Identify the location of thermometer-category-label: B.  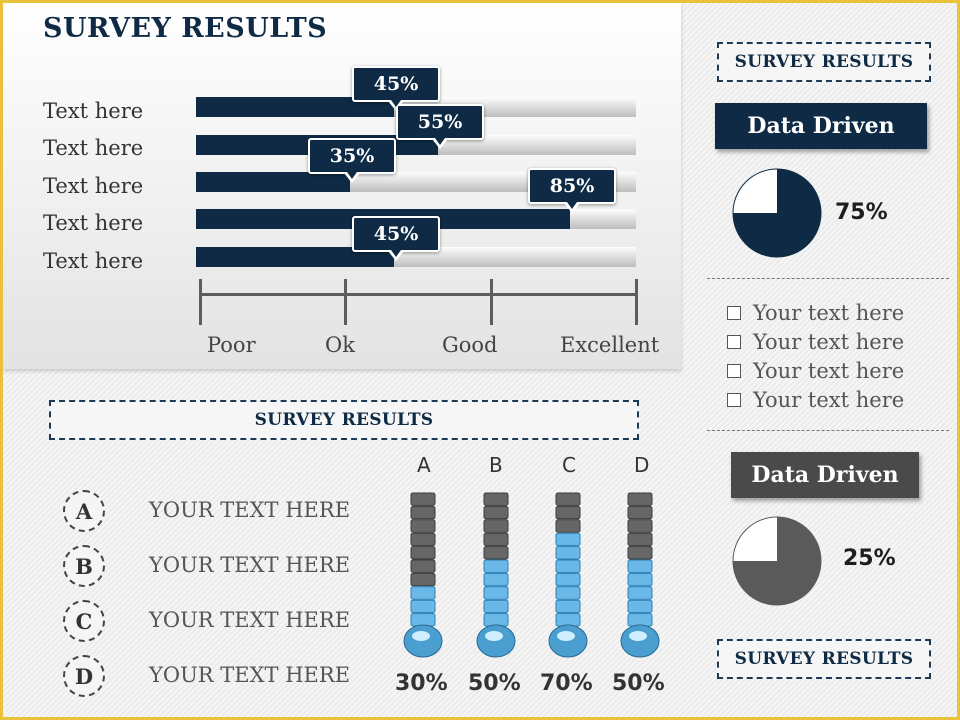
(496, 465).